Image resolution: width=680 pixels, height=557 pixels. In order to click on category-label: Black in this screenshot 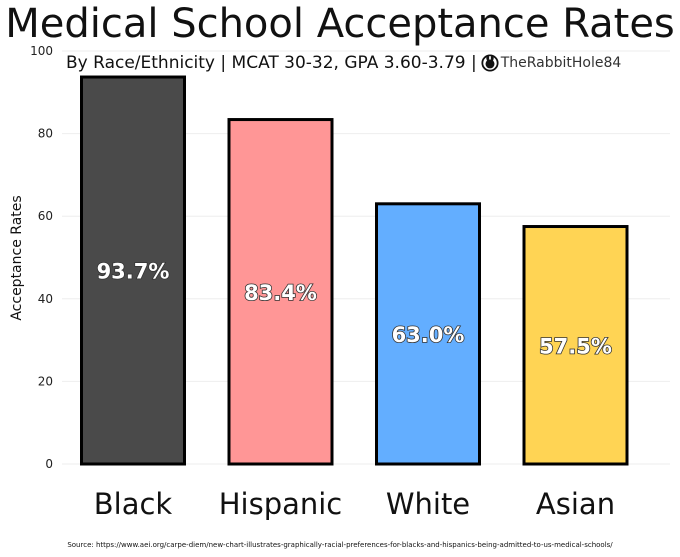, I will do `click(133, 504)`.